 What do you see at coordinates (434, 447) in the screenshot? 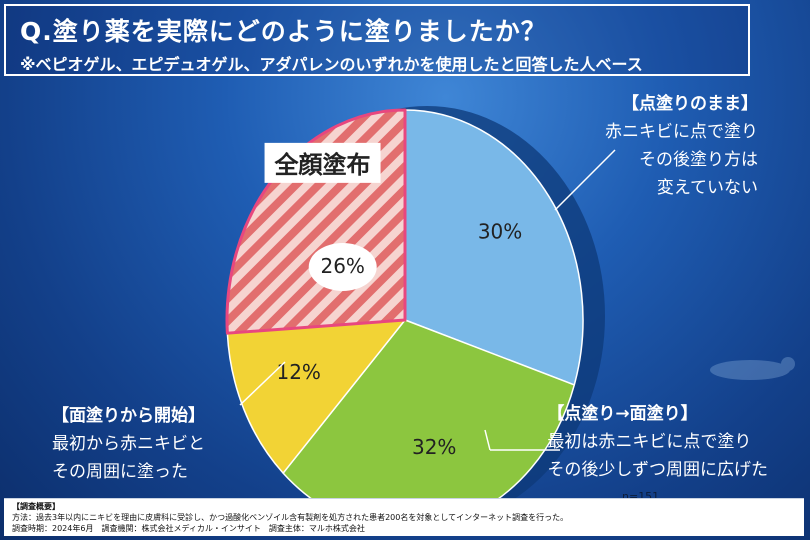
I see `value-label-1: 32%` at bounding box center [434, 447].